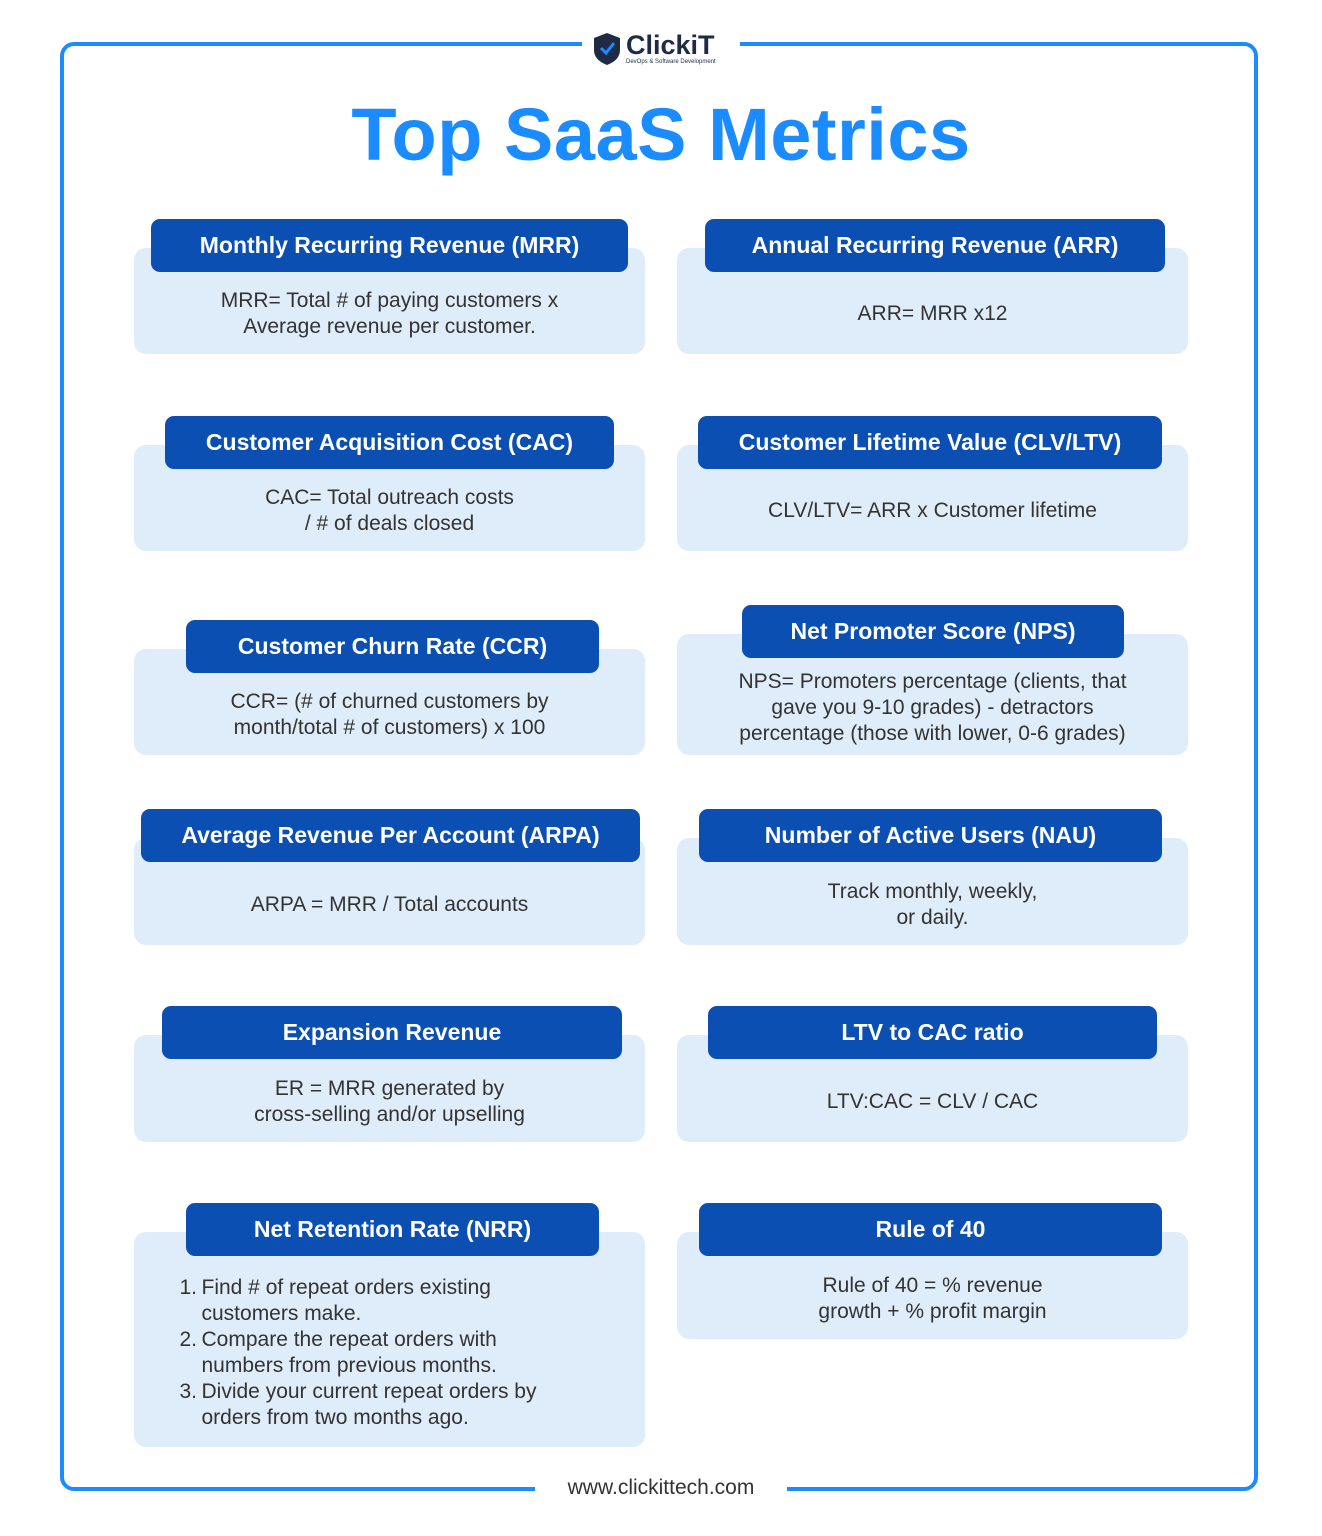 Image resolution: width=1322 pixels, height=1536 pixels. Describe the element at coordinates (389, 523) in the screenshot. I see `body-line: / # of deals closed` at that location.